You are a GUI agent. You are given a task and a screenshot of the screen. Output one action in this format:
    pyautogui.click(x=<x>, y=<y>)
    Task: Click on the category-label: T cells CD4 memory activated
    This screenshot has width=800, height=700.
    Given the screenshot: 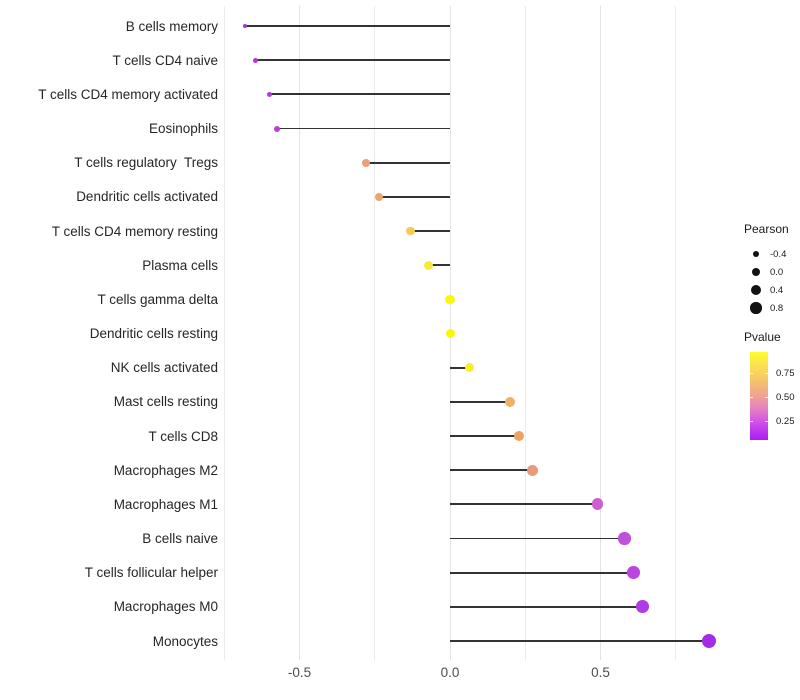 What is the action you would take?
    pyautogui.click(x=128, y=94)
    